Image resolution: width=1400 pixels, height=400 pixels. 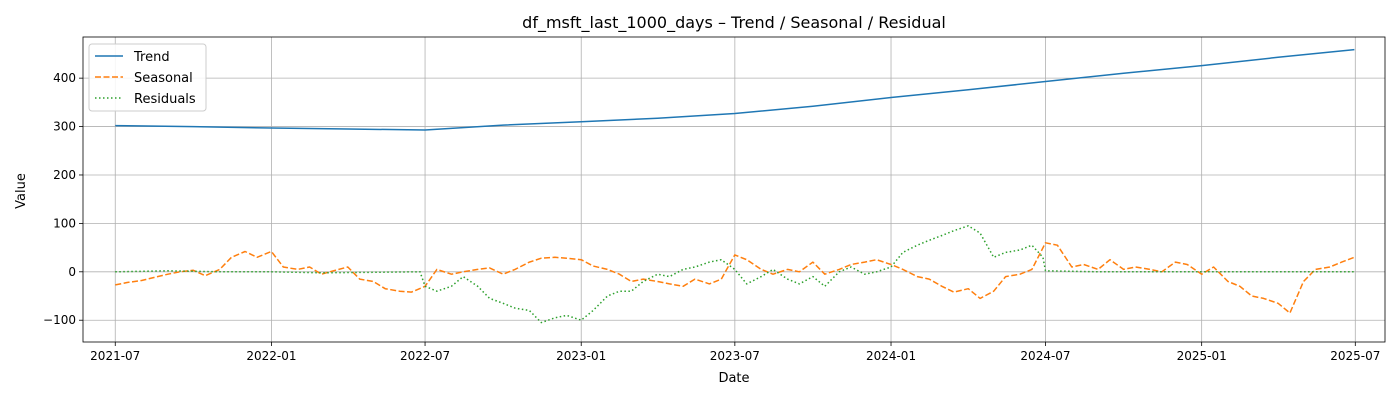 What do you see at coordinates (165, 99) in the screenshot?
I see `legend-label-residuals: Residuals` at bounding box center [165, 99].